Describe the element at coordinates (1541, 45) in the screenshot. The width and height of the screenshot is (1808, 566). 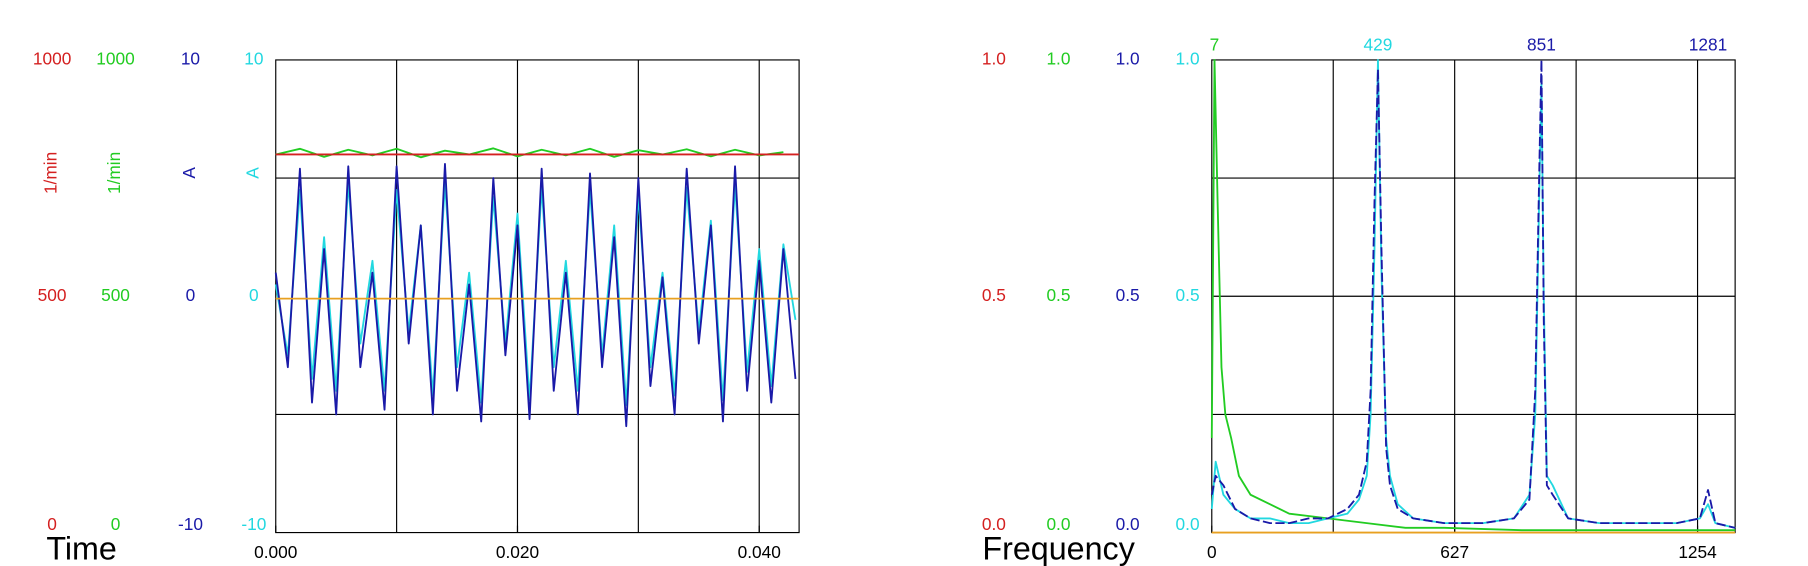
I see `peak-label: 851` at that location.